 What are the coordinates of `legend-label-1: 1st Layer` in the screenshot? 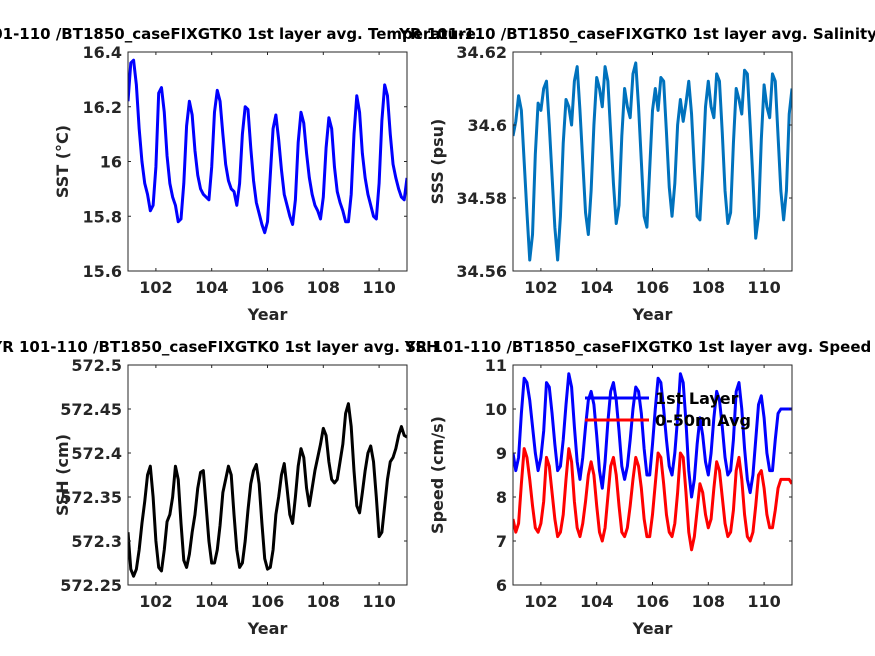 It's located at (697, 398).